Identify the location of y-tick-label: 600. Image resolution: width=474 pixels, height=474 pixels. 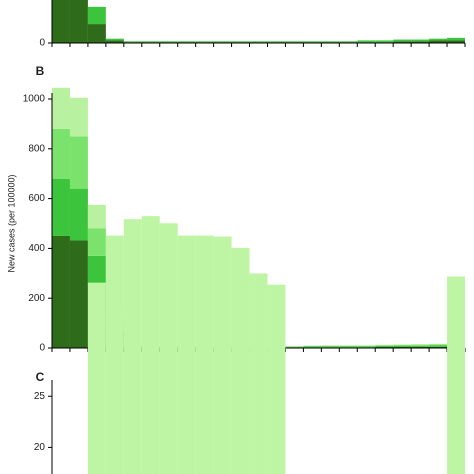
(36, 198).